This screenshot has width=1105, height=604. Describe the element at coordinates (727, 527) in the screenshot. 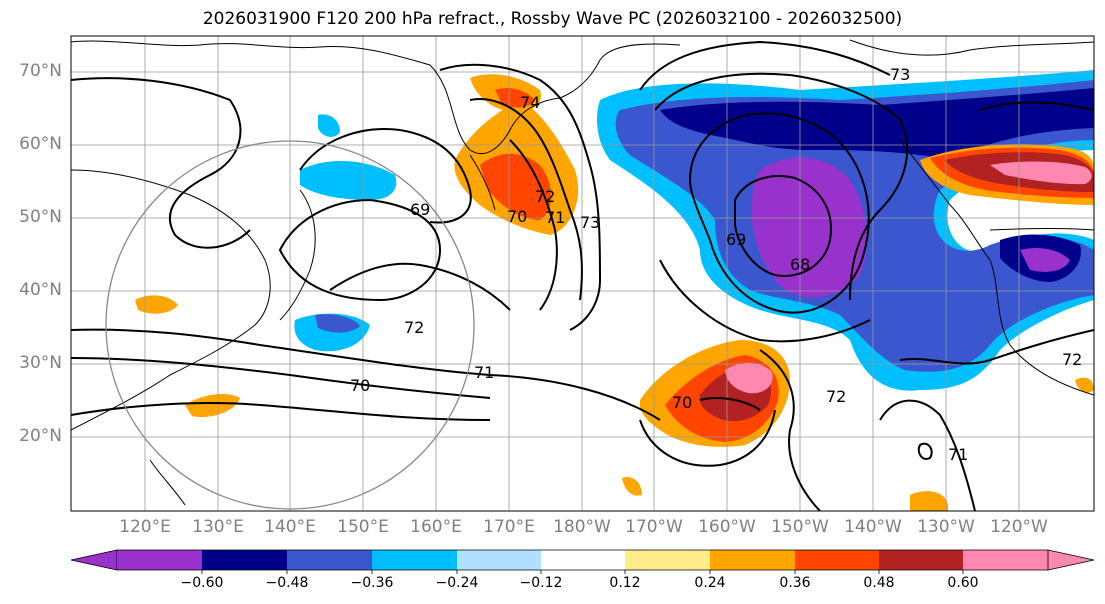

I see `lon-label: 160°W` at that location.